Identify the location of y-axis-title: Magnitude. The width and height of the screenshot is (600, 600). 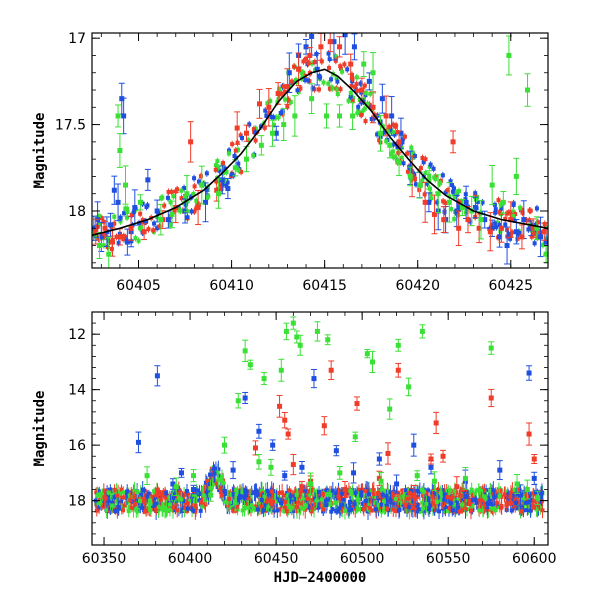
(40, 151).